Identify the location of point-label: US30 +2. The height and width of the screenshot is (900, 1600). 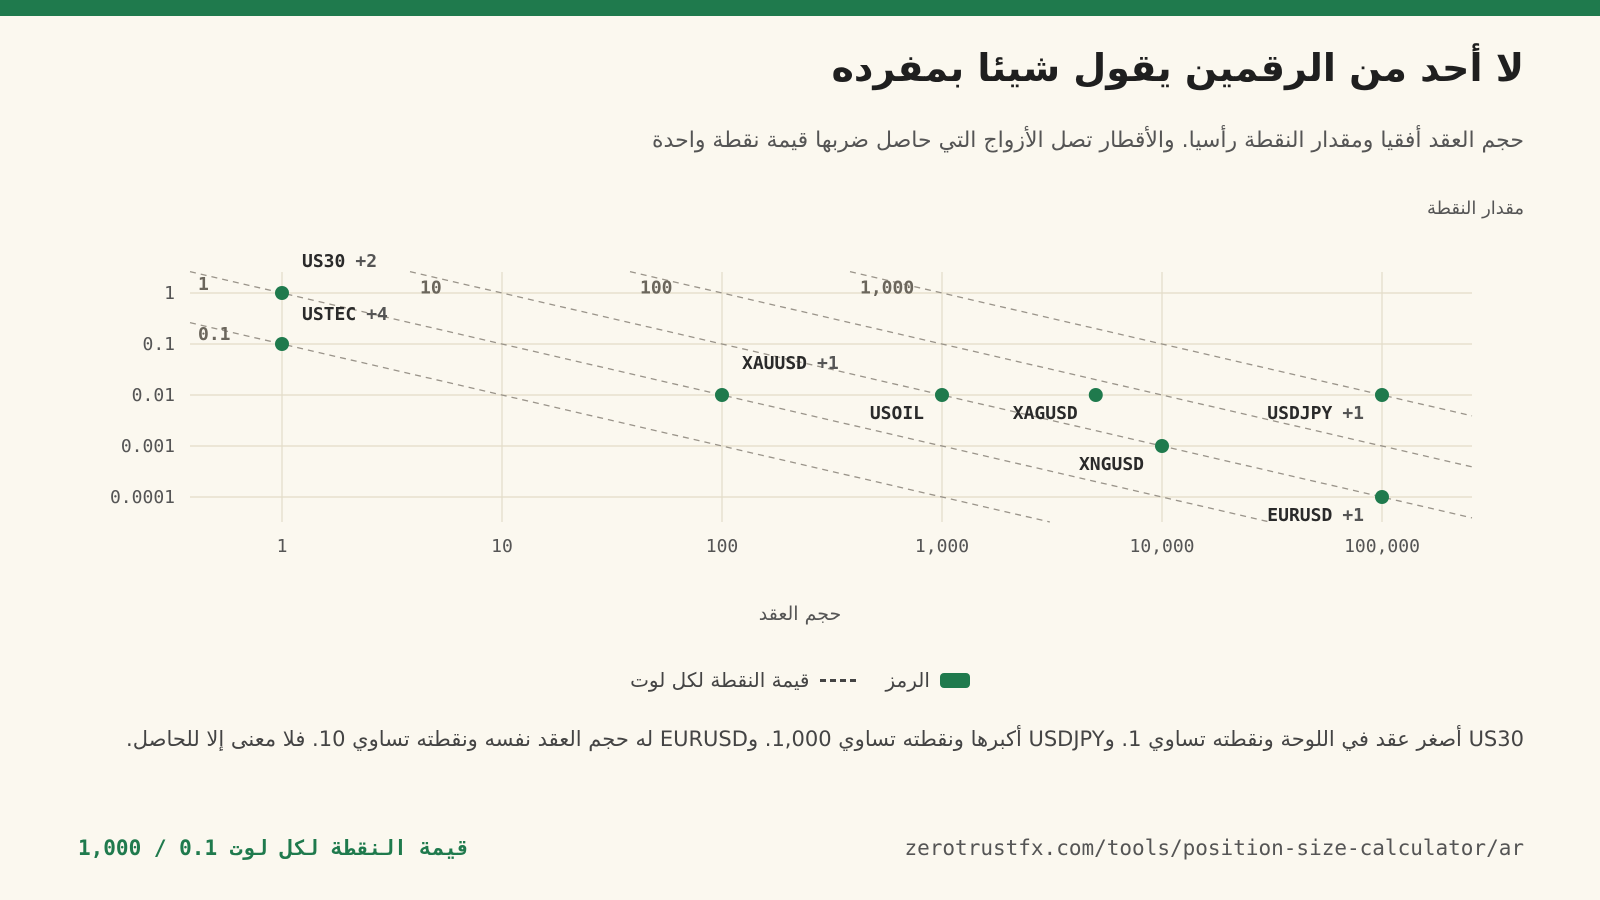
(339, 261).